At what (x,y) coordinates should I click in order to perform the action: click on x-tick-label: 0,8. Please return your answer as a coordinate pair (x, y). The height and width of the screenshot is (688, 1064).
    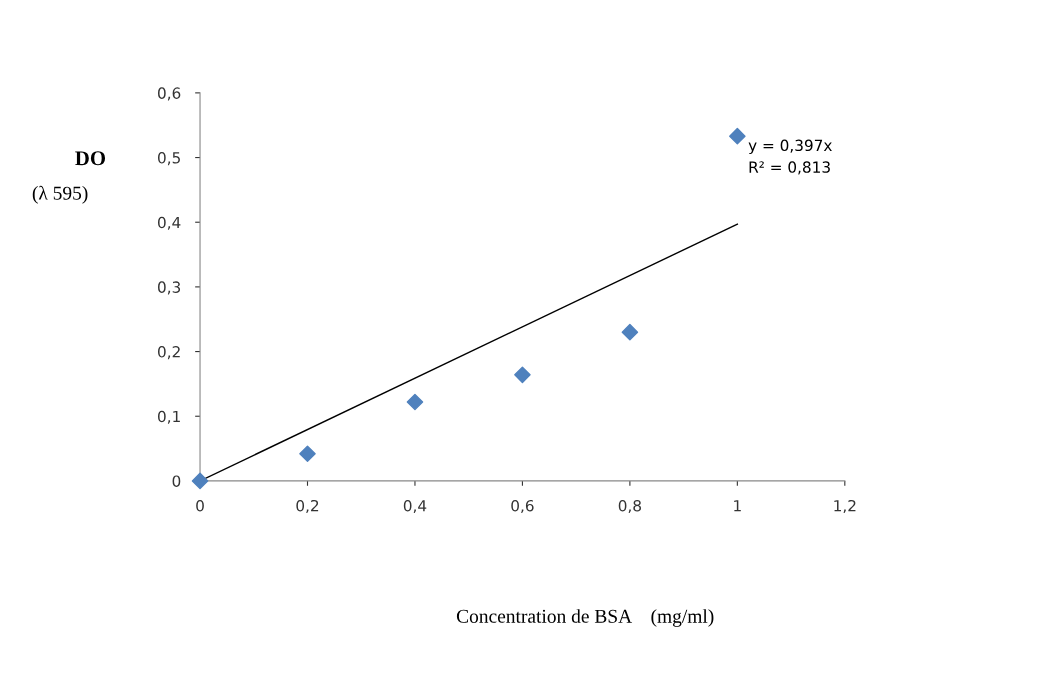
    Looking at the image, I should click on (629, 506).